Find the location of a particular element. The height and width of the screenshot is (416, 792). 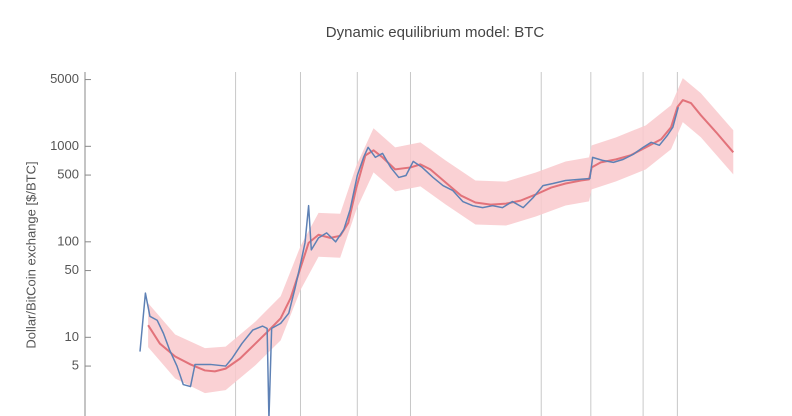

y-axis: 5 10 50 100 500 1000 5000 is located at coordinates (70, 243).